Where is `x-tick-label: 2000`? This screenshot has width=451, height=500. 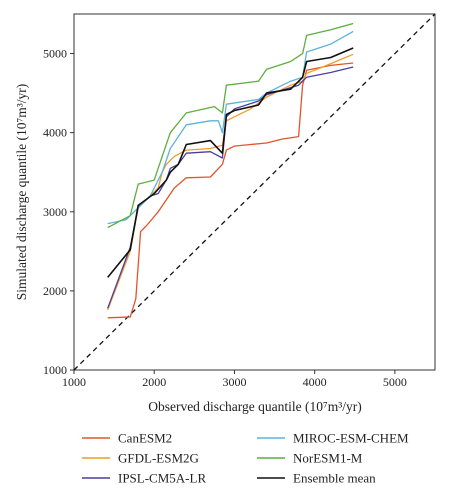 x-tick-label: 2000 is located at coordinates (154, 382).